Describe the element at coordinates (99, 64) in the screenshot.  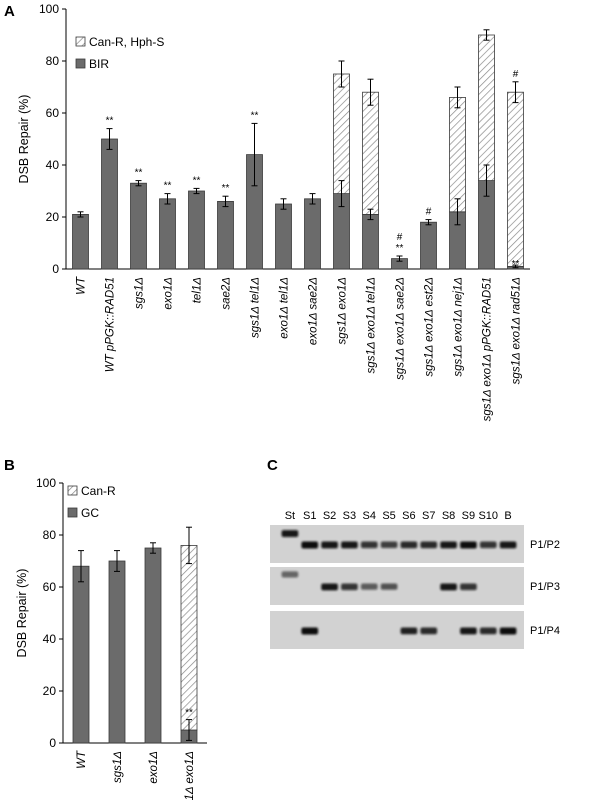
I see `legend-label: BIR` at that location.